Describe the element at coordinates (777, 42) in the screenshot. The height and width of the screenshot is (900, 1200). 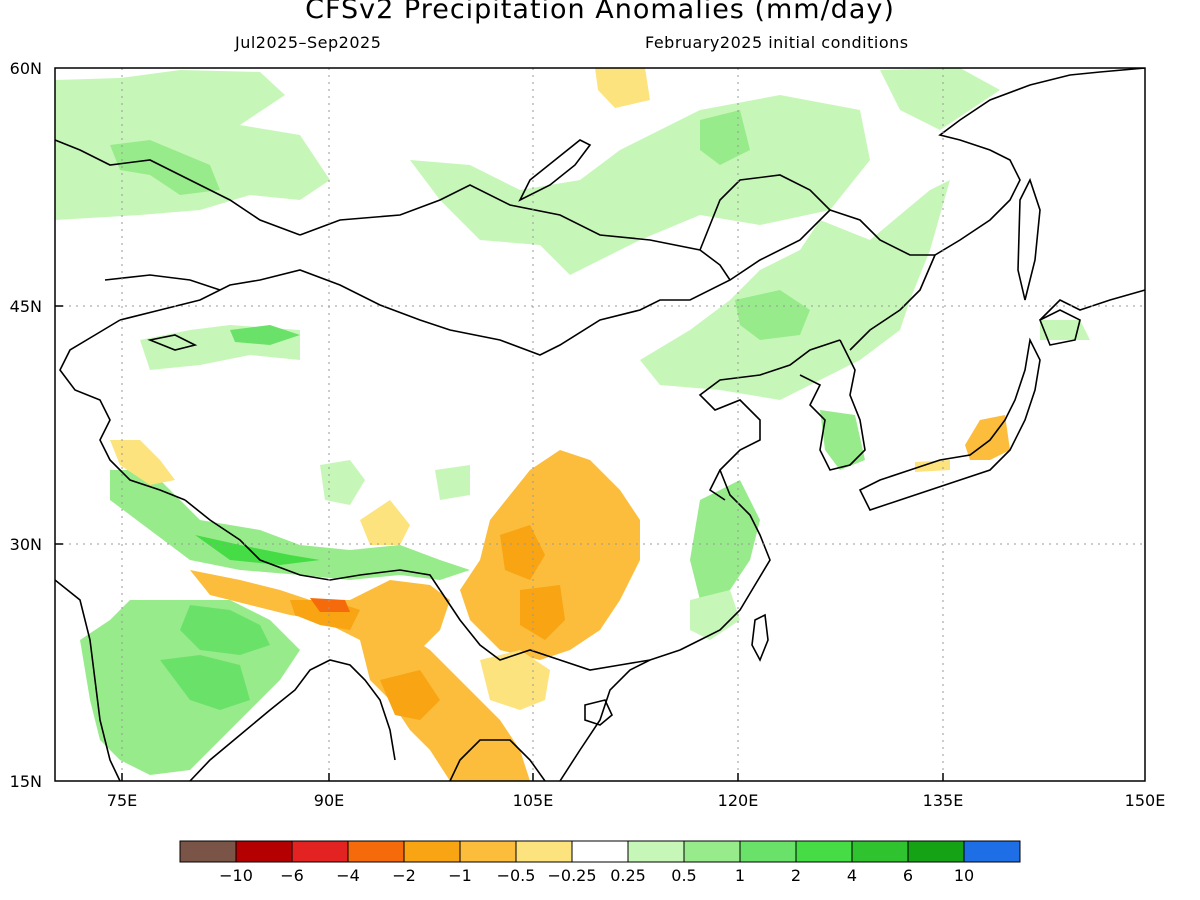
I see `initial-conditions: February2025 initial conditions` at that location.